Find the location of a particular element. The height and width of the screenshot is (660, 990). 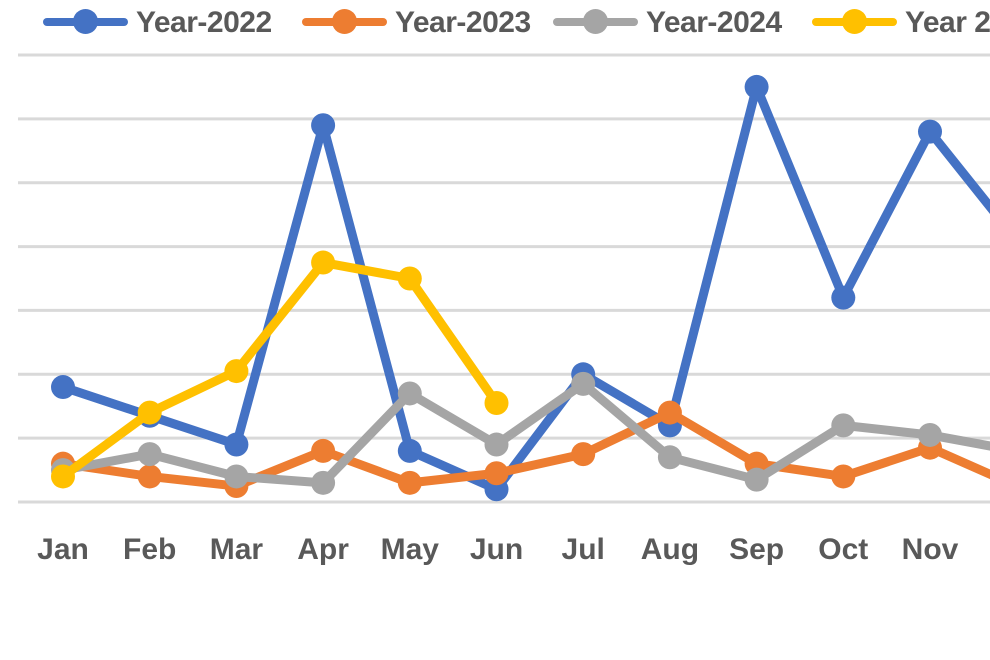

chart-legend: Year-2022 Year-2023 Year-2024 Year 2 is located at coordinates (495, 23).